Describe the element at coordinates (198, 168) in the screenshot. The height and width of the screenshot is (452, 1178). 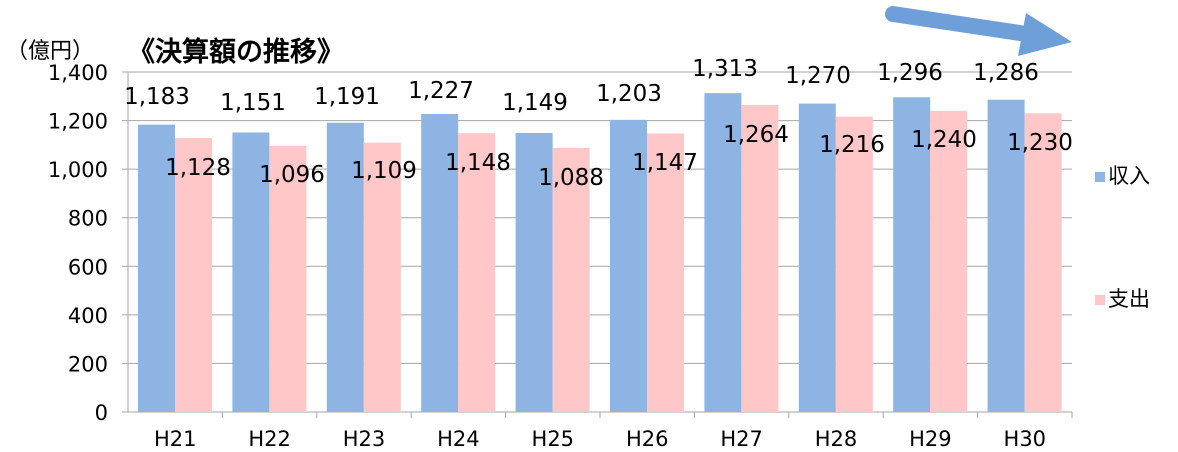
I see `data-label-expense: 1,128` at that location.